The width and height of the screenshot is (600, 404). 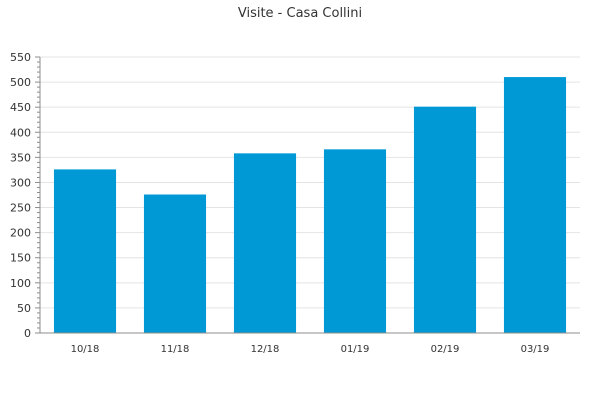 I want to click on y-tick-label-2: 100, so click(x=20, y=283).